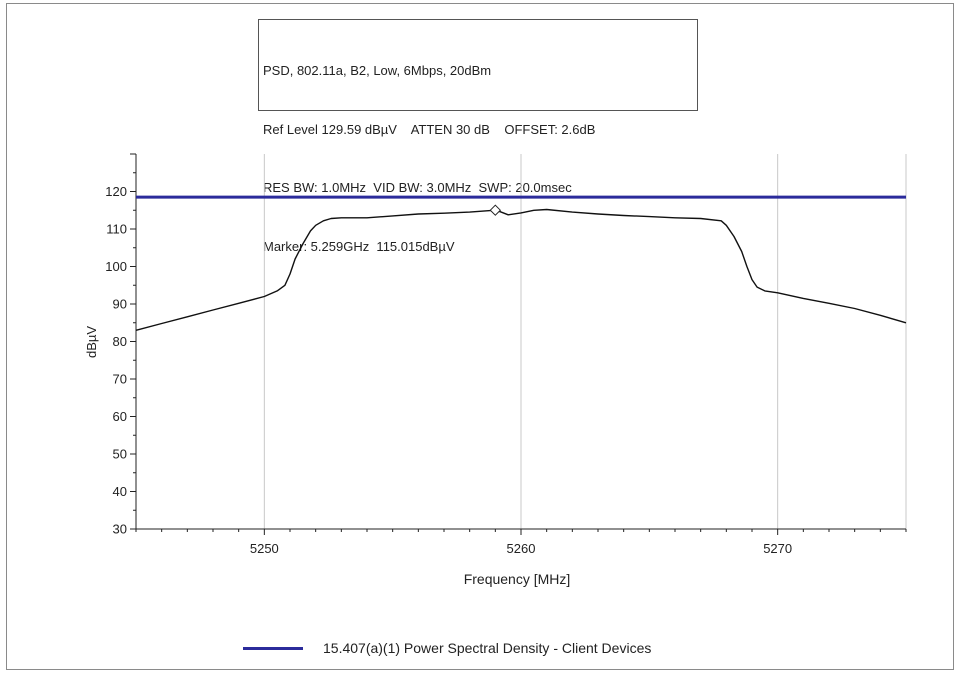  What do you see at coordinates (116, 266) in the screenshot?
I see `y-tick-label: 100` at bounding box center [116, 266].